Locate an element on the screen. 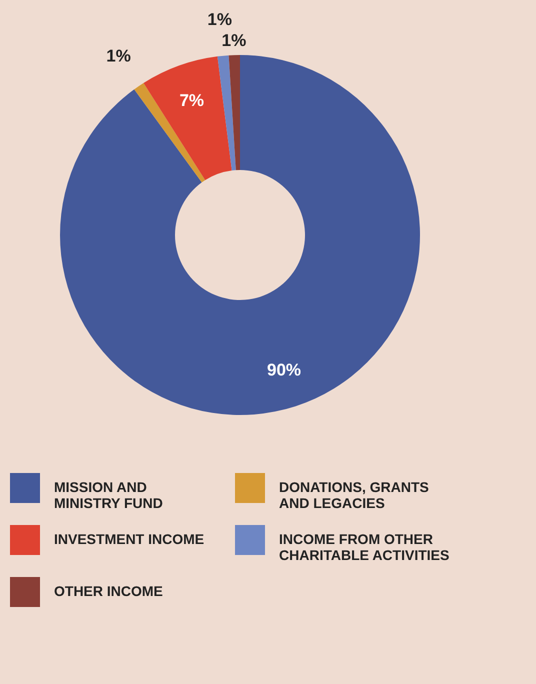  data-label: 90% is located at coordinates (284, 370).